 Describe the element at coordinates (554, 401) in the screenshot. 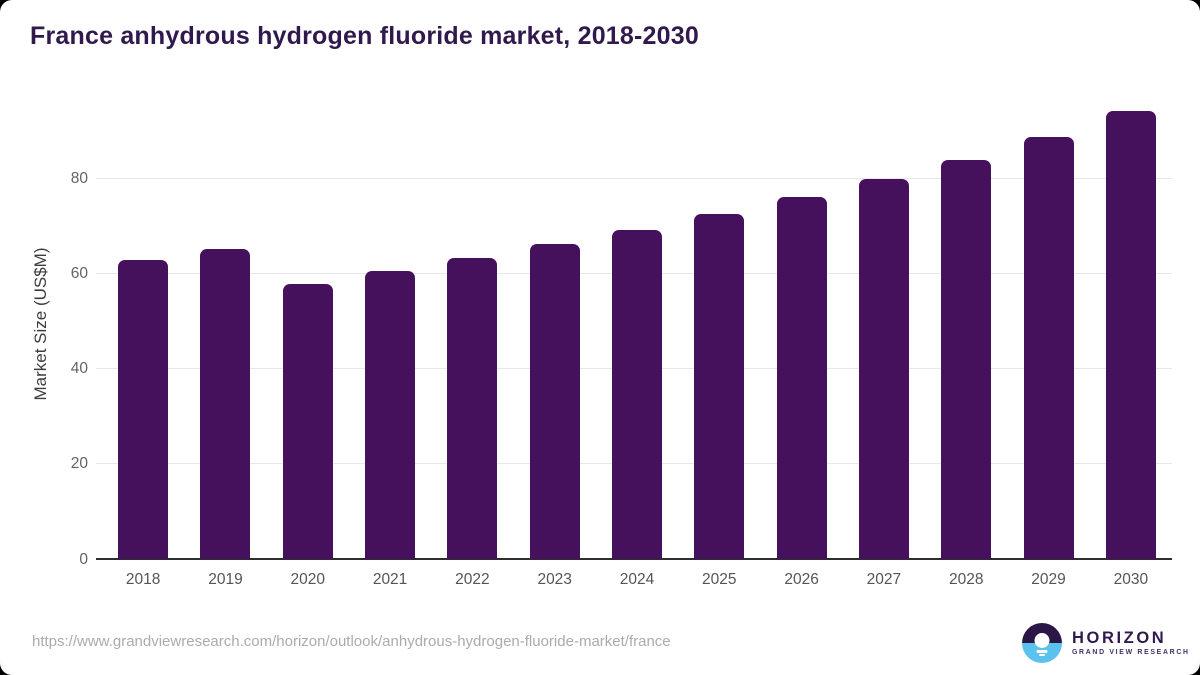

I see `bar-2023` at that location.